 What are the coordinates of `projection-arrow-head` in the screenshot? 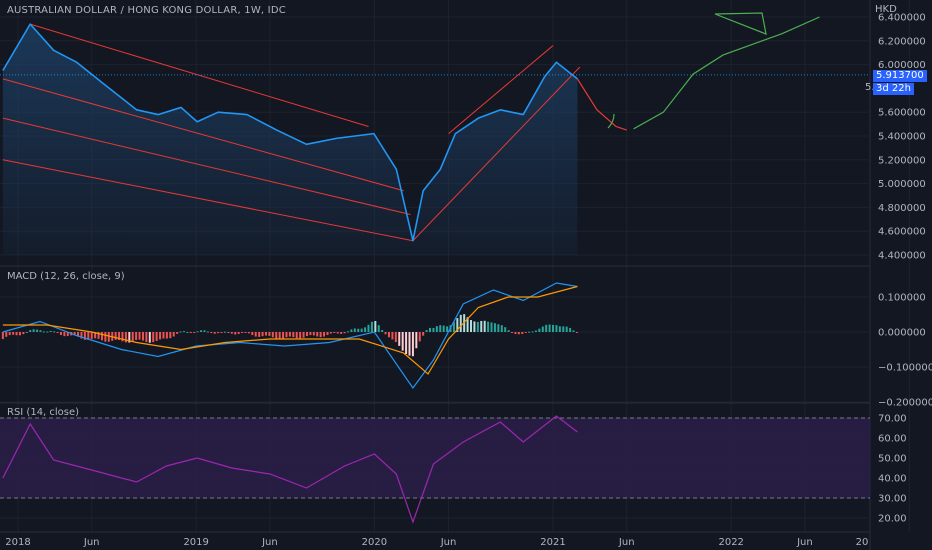 It's located at (740, 23).